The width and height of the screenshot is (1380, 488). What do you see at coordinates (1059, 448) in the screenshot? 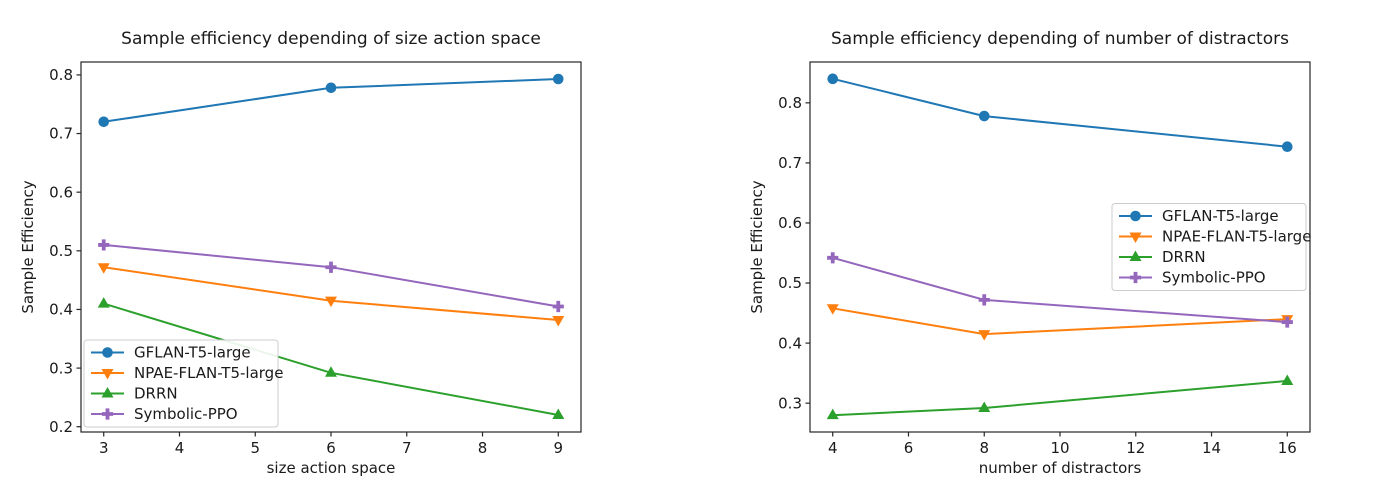
I see `x-tick-label: 10` at bounding box center [1059, 448].